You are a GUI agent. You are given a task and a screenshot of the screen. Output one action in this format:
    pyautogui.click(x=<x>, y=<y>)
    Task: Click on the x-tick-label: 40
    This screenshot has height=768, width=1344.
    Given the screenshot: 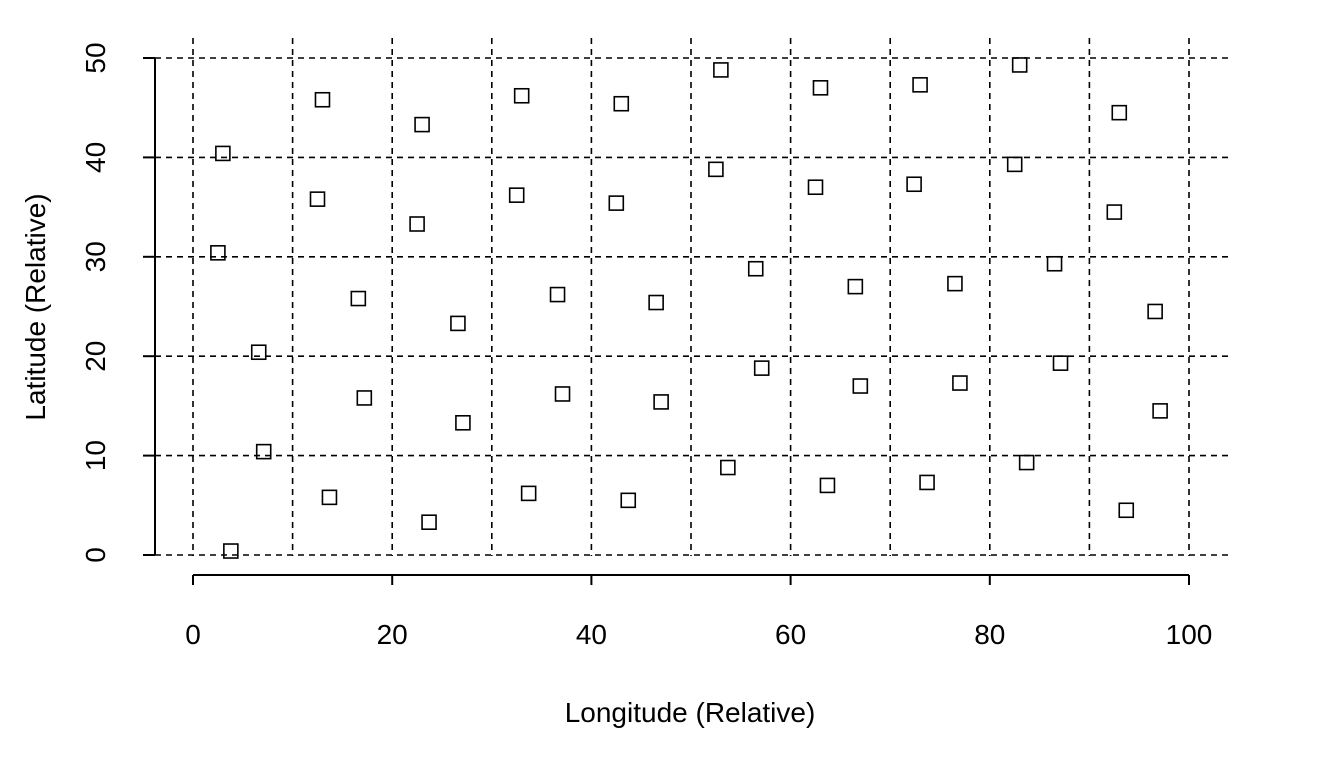 What is the action you would take?
    pyautogui.click(x=591, y=634)
    